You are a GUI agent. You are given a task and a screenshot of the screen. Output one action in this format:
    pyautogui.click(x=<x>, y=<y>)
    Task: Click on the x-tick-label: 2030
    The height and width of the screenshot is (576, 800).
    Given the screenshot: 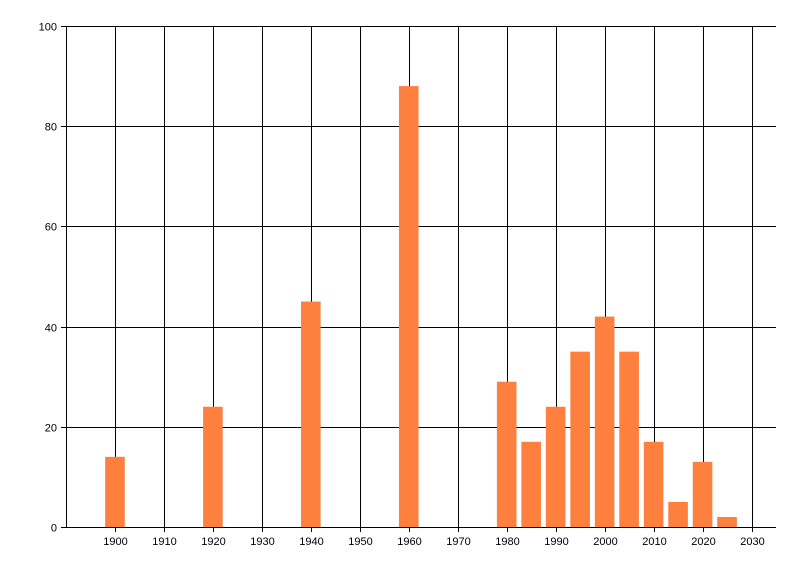 What is the action you would take?
    pyautogui.click(x=752, y=542)
    